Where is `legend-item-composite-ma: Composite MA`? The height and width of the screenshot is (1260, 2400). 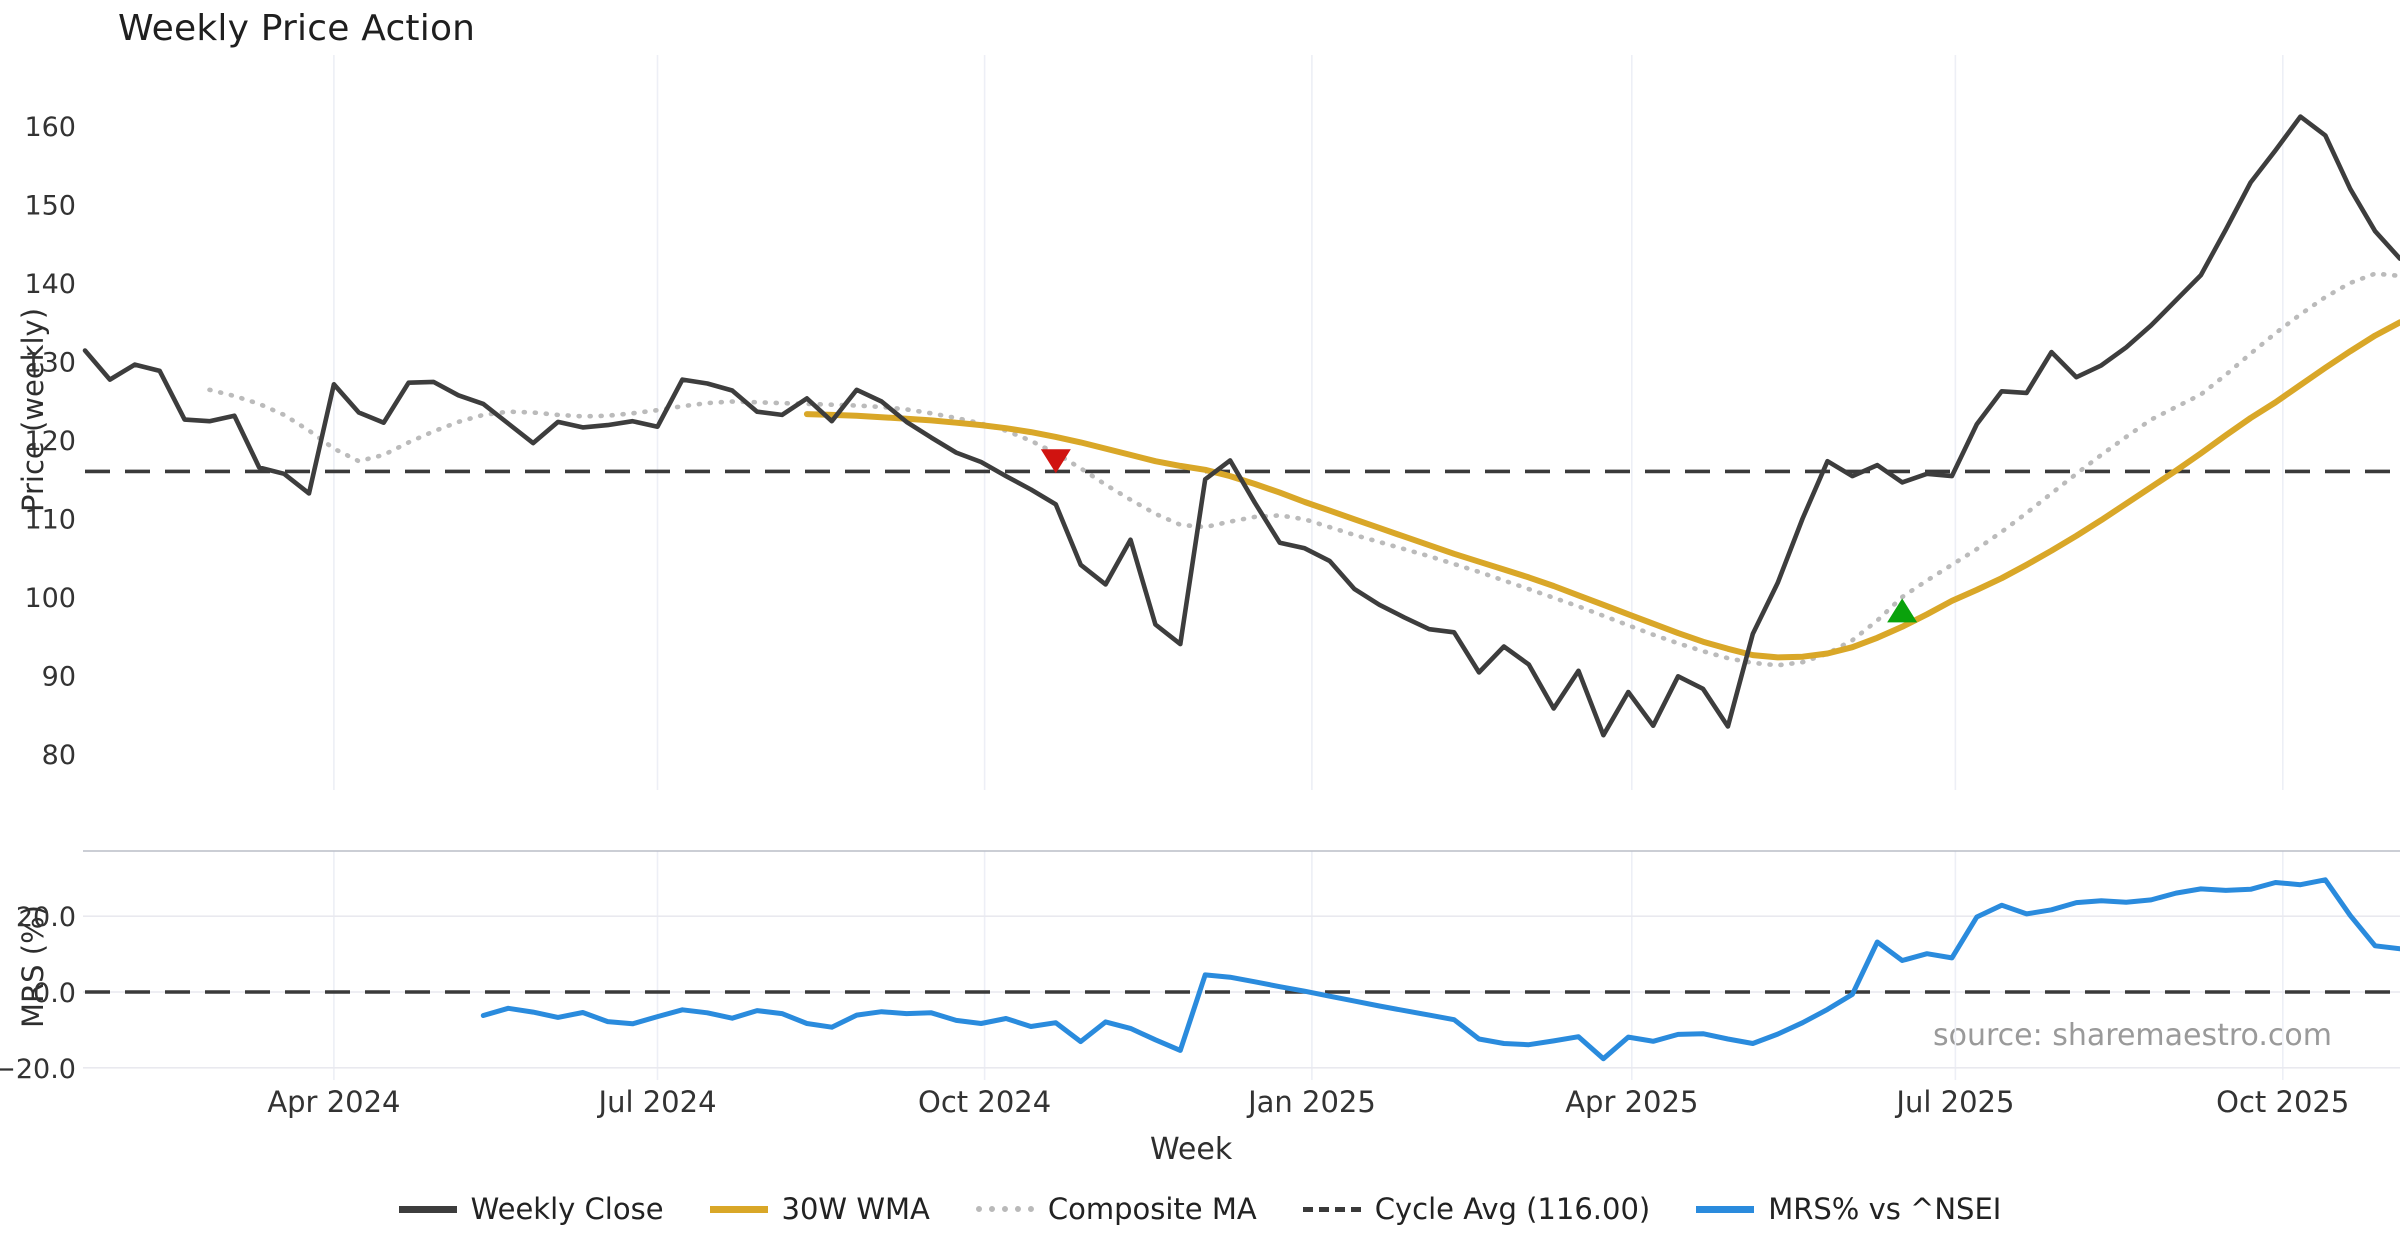 legend-item-composite-ma: Composite MA is located at coordinates (1116, 1209).